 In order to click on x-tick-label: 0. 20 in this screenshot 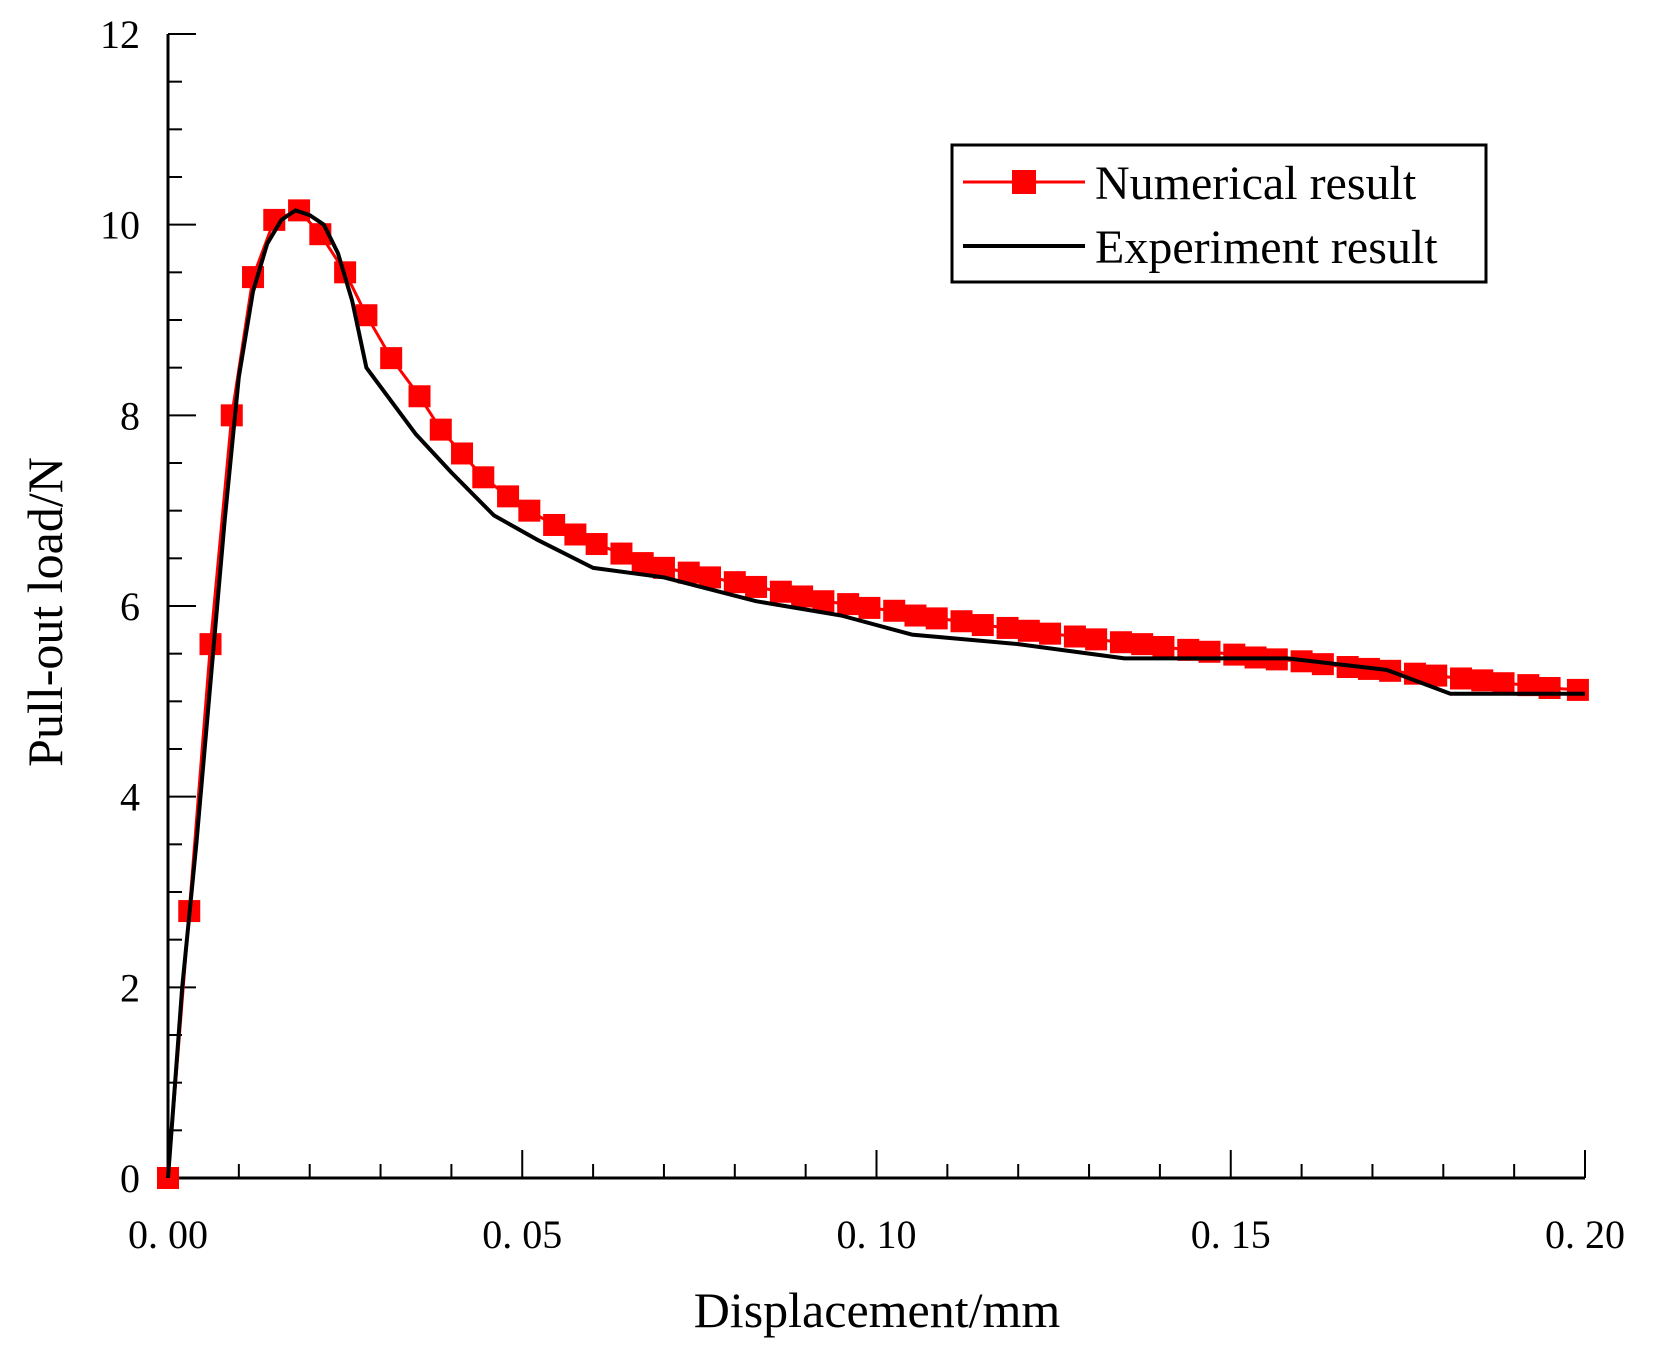, I will do `click(1585, 1234)`.